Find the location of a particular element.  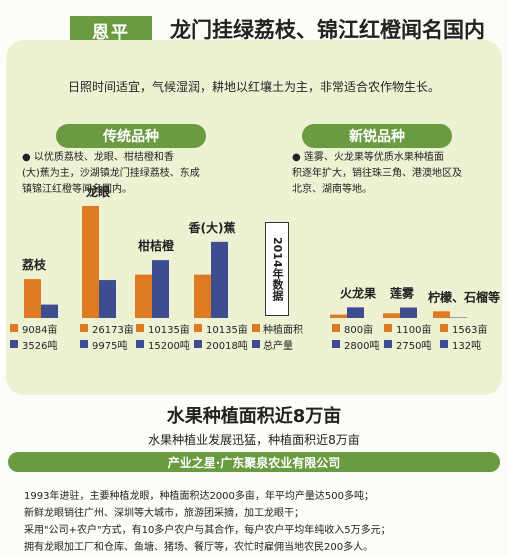

data-label-output: 15200吨 is located at coordinates (169, 345).